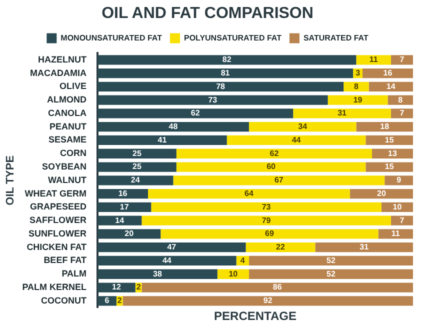  What do you see at coordinates (397, 207) in the screenshot?
I see `data-label: 10` at bounding box center [397, 207].